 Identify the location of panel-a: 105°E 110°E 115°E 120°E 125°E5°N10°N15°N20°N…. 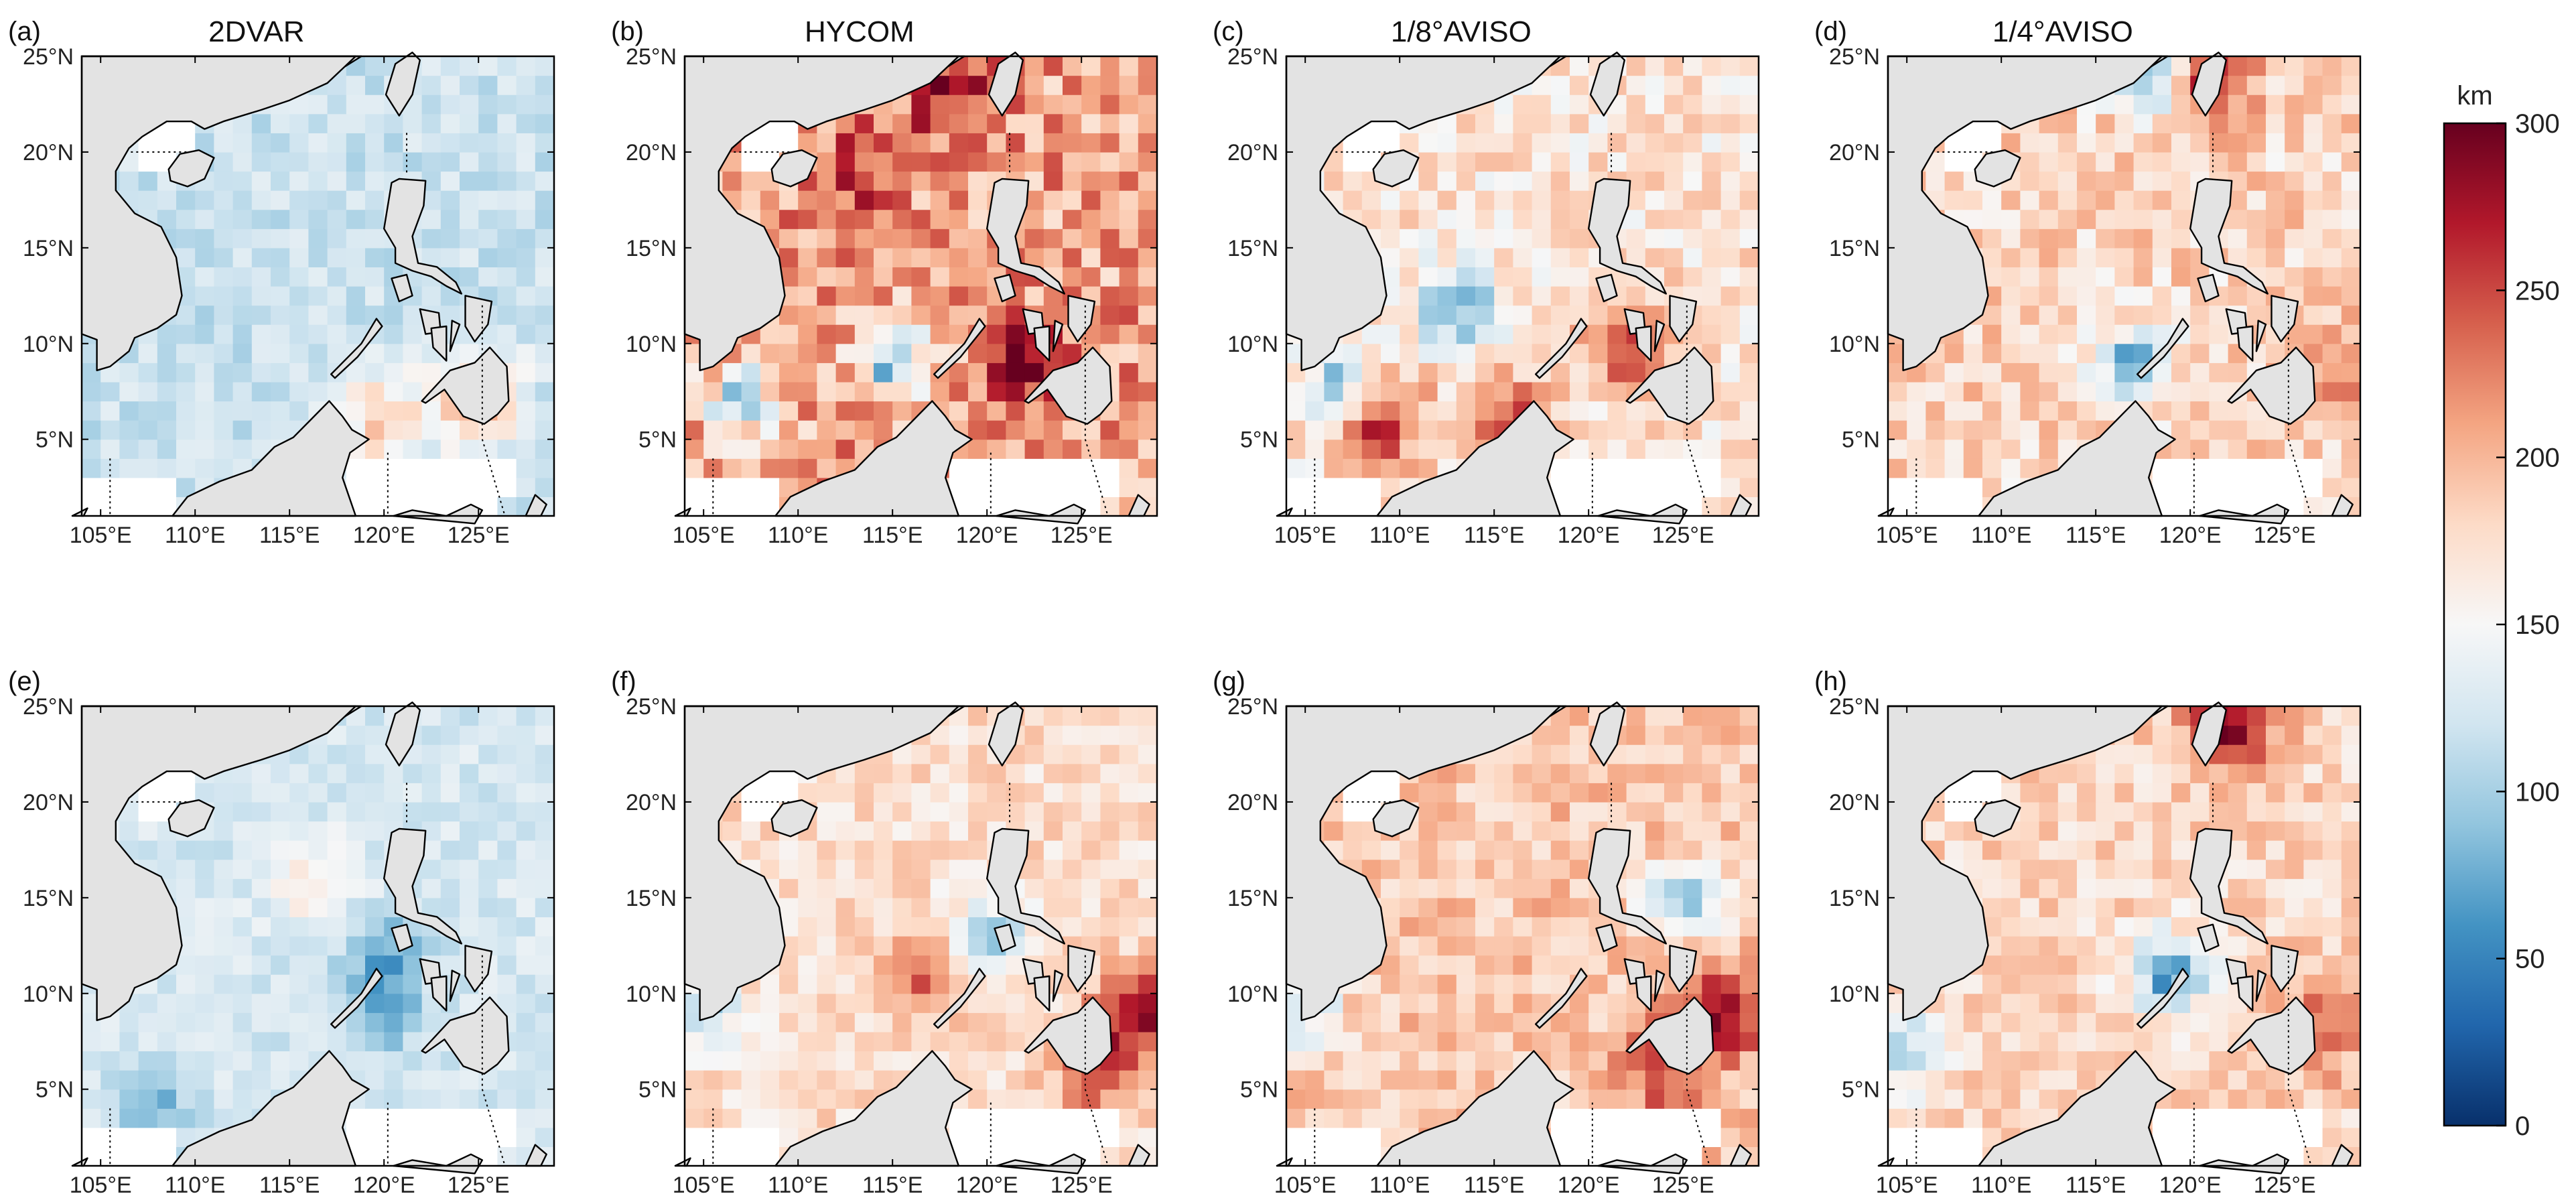
(281, 281).